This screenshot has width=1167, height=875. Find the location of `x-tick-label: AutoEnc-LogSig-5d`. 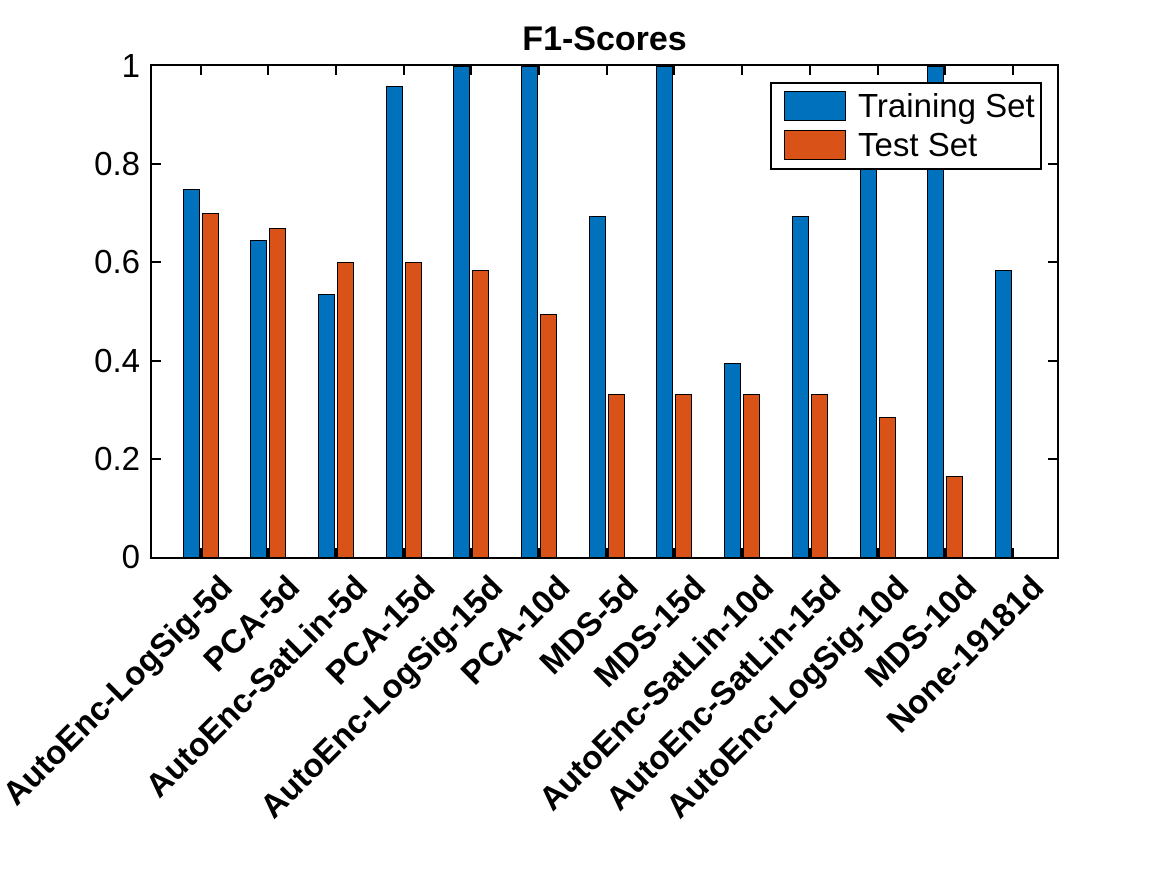

x-tick-label: AutoEnc-LogSig-5d is located at coordinates (119, 690).